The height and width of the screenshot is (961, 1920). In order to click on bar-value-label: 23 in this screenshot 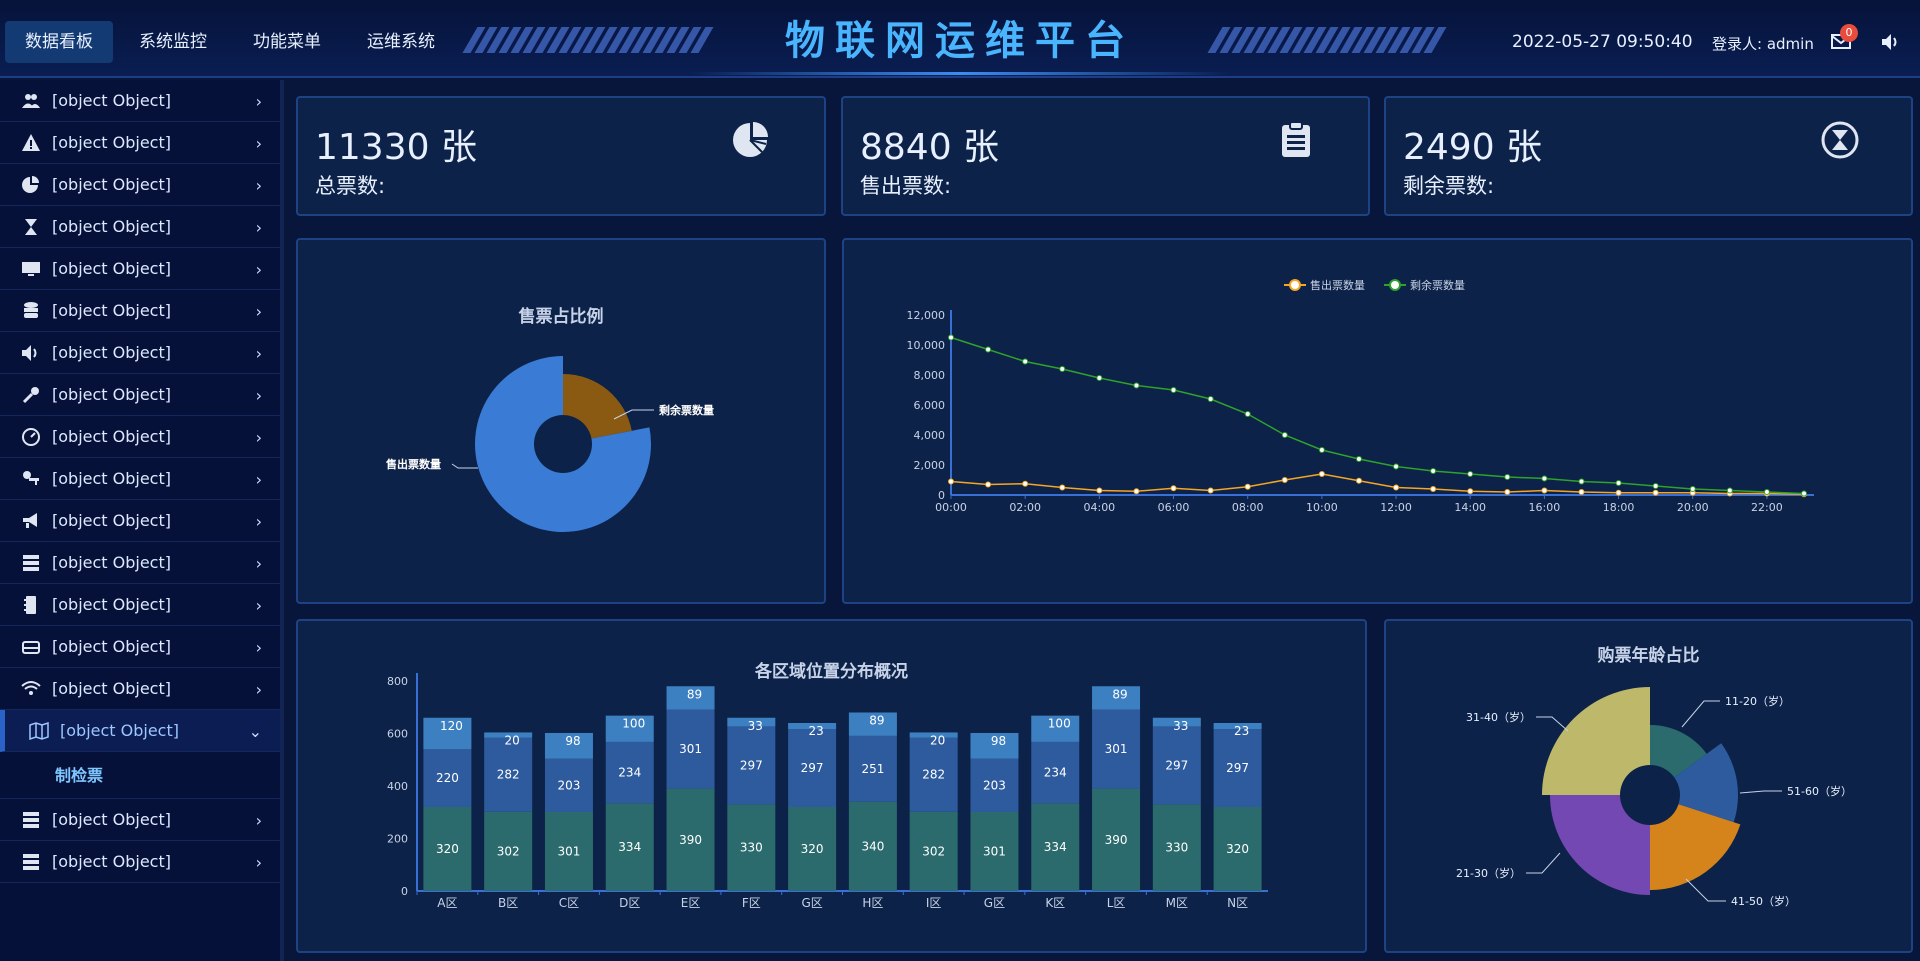, I will do `click(1241, 731)`.